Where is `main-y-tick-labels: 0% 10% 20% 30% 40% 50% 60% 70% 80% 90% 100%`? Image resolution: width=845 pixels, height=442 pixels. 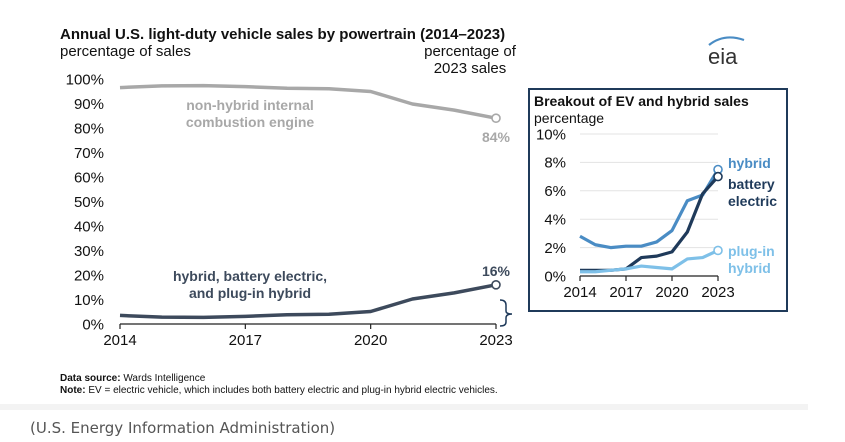 main-y-tick-labels: 0% 10% 20% 30% 40% 50% 60% 70% 80% 90% 100% is located at coordinates (85, 202).